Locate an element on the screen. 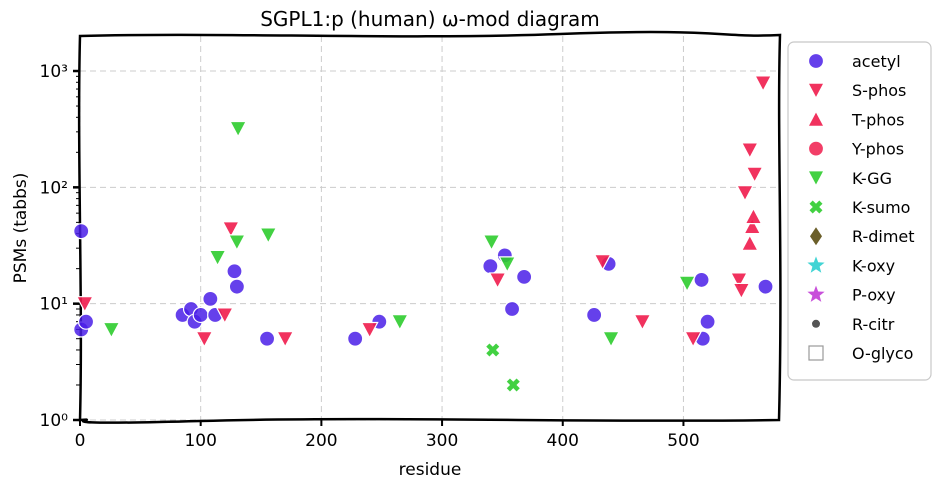 The width and height of the screenshot is (941, 492). x-tick-label: 0 is located at coordinates (80, 441).